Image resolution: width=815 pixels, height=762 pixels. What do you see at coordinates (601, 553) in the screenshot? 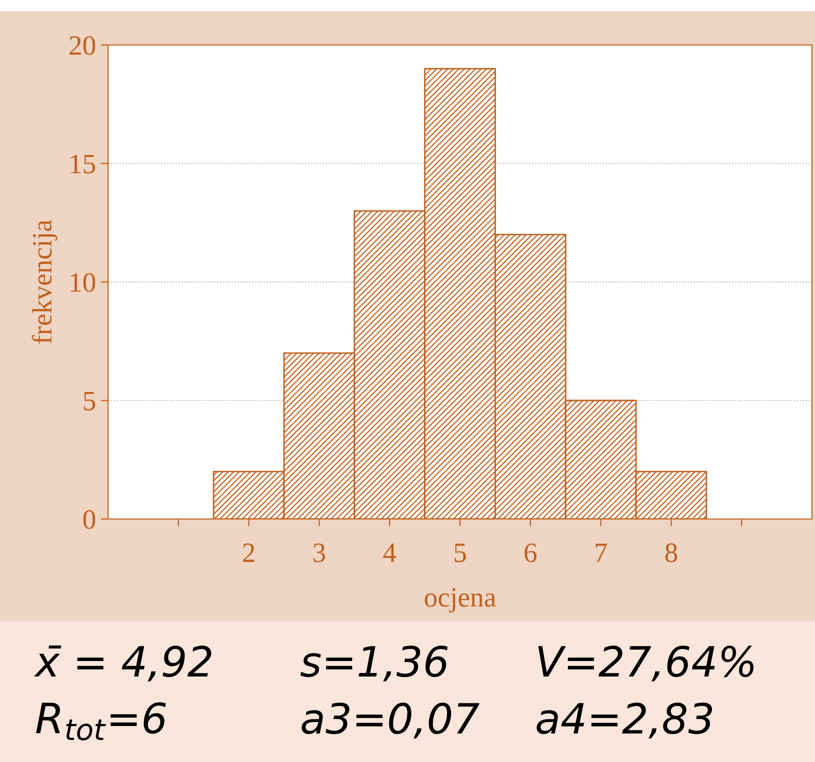
I see `x-tick-label: 7` at bounding box center [601, 553].